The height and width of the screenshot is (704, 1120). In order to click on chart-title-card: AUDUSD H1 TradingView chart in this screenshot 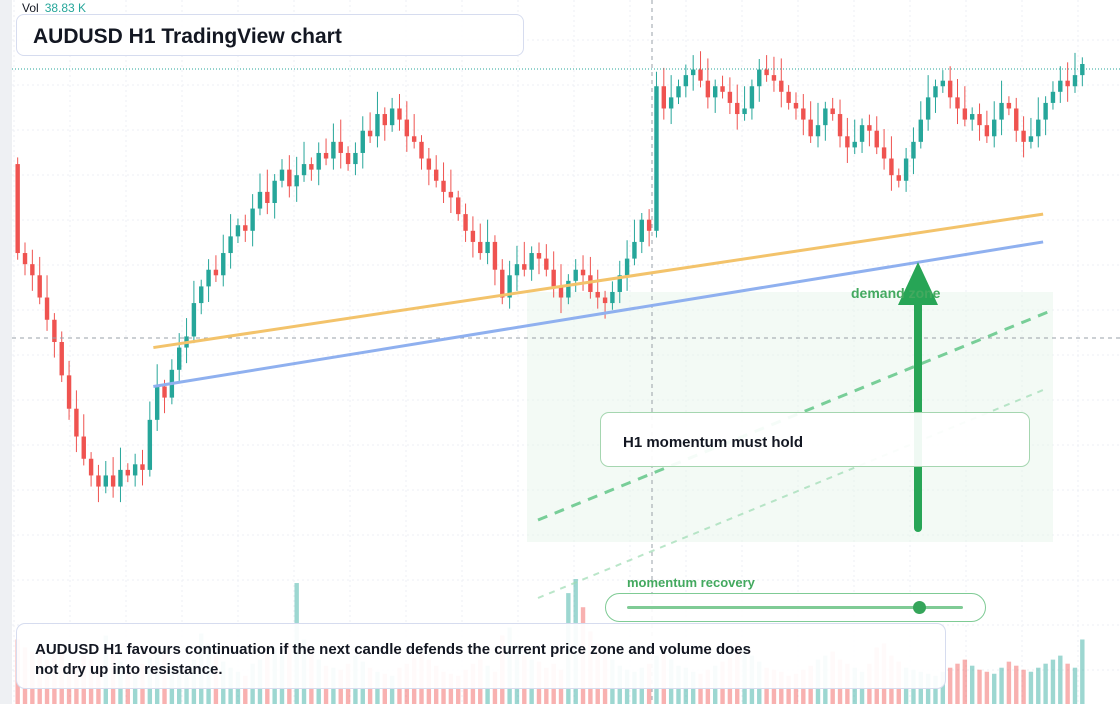, I will do `click(270, 35)`.